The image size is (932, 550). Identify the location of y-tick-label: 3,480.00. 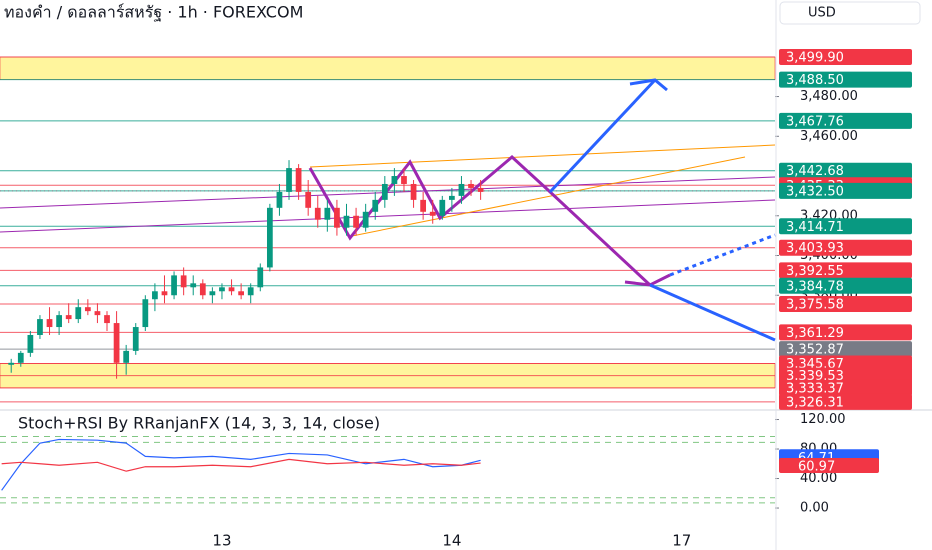
(829, 96).